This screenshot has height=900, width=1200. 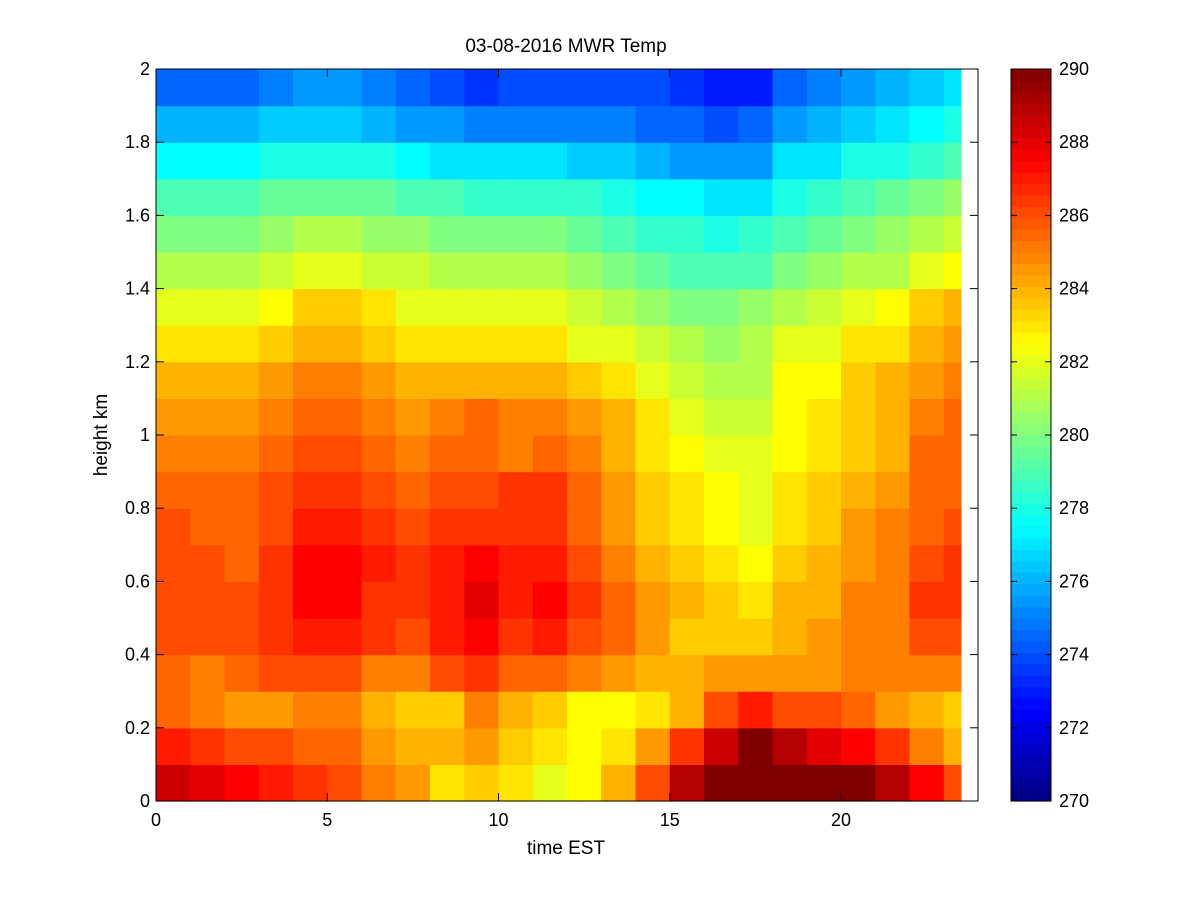 I want to click on x-tick-label: 20, so click(x=841, y=820).